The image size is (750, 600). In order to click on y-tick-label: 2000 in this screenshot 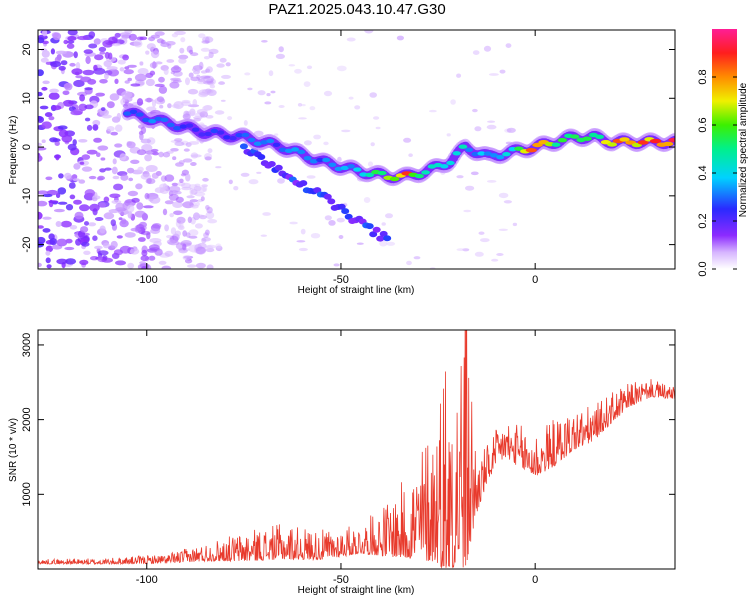, I will do `click(27, 419)`.